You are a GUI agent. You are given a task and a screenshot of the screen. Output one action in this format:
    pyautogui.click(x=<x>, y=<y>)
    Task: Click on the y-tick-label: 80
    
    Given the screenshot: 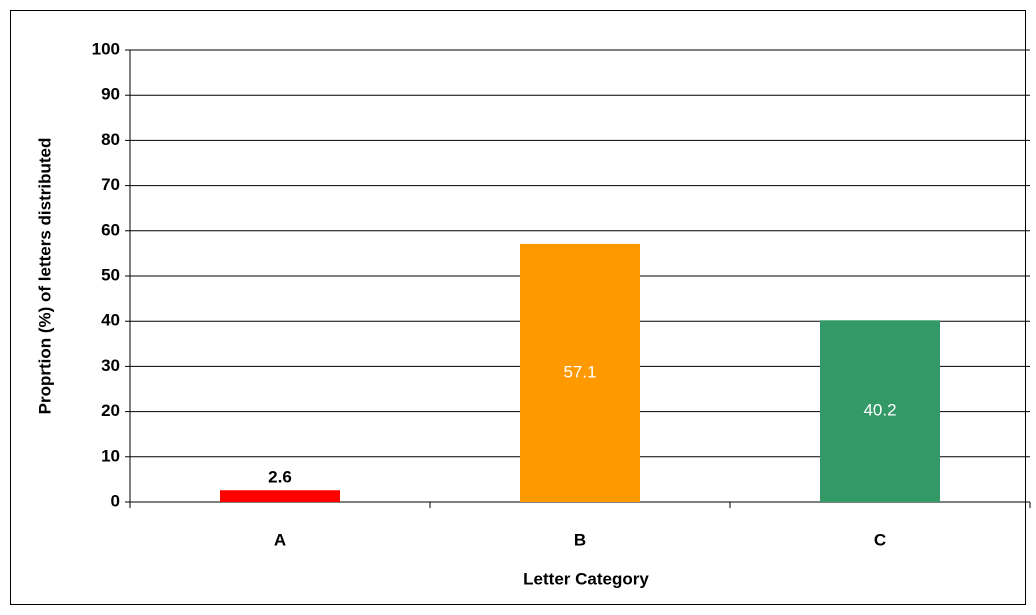 What is the action you would take?
    pyautogui.click(x=110, y=139)
    